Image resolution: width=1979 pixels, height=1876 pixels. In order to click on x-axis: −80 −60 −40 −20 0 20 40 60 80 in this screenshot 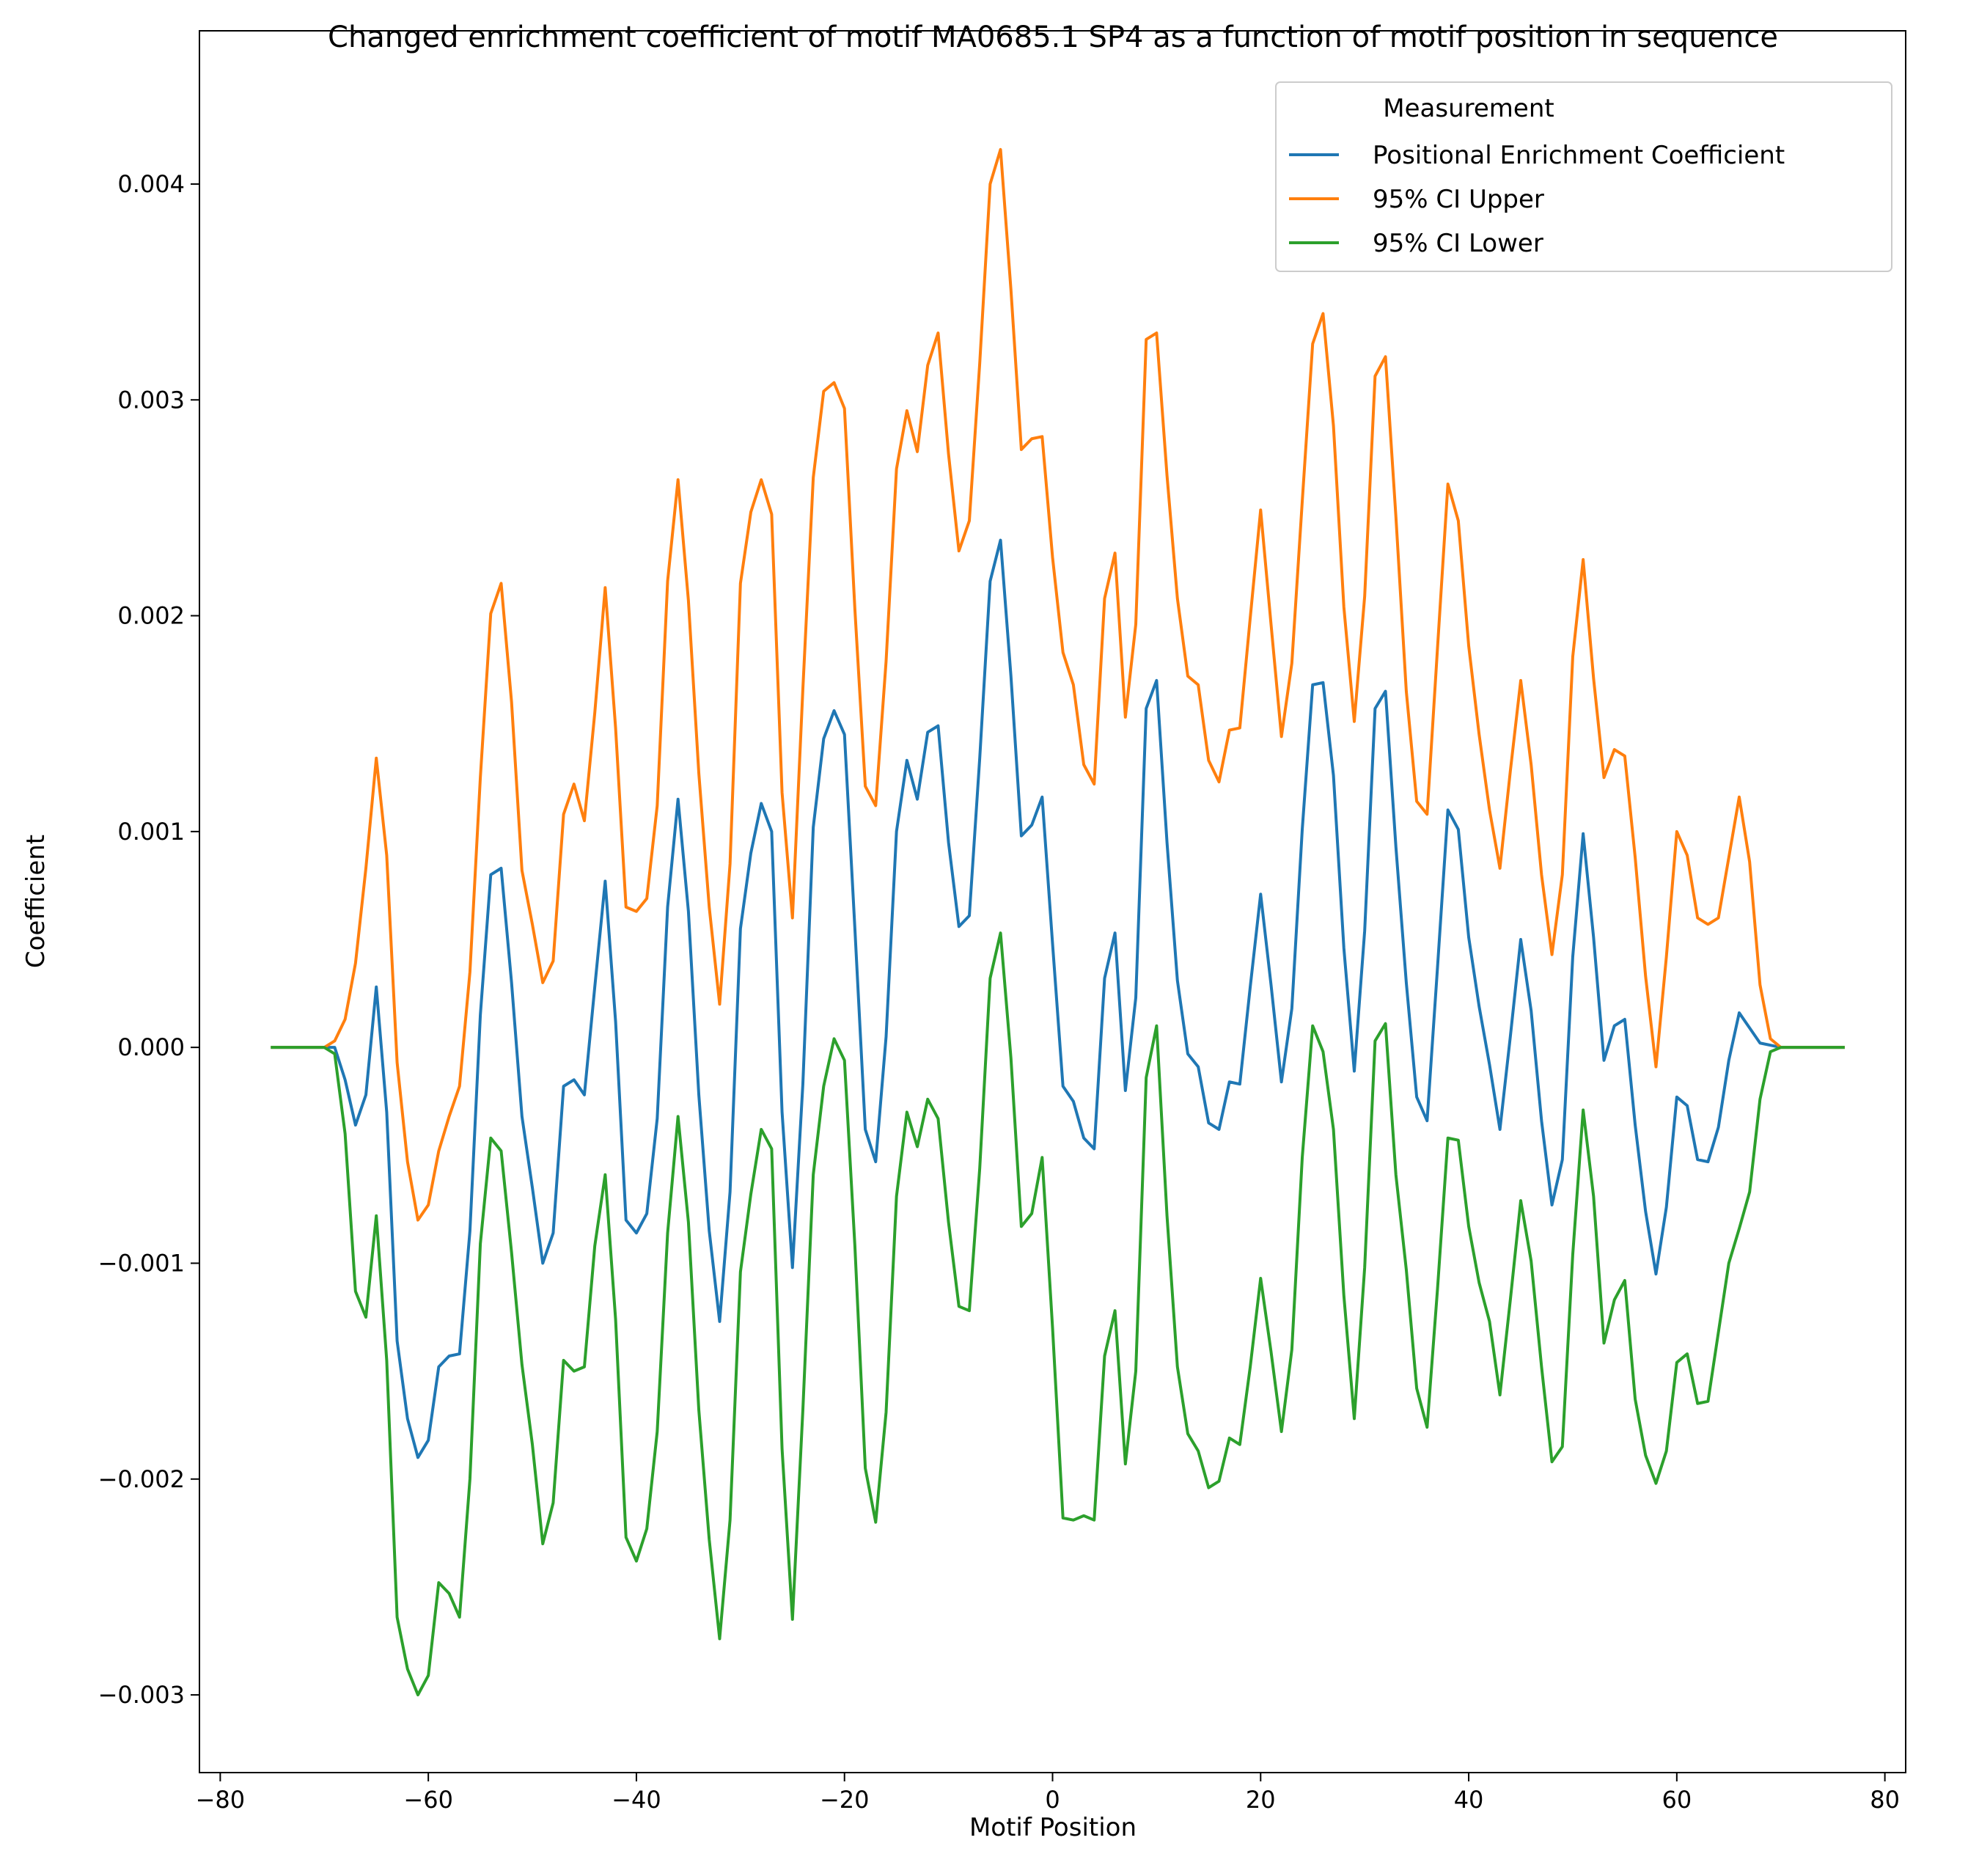, I will do `click(1048, 1793)`.